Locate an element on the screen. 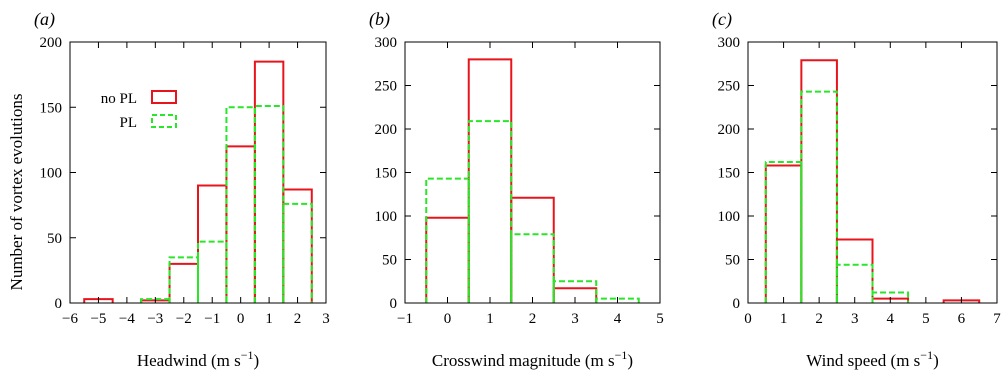 The height and width of the screenshot is (379, 1001). x-tick-label: −6 is located at coordinates (70, 319).